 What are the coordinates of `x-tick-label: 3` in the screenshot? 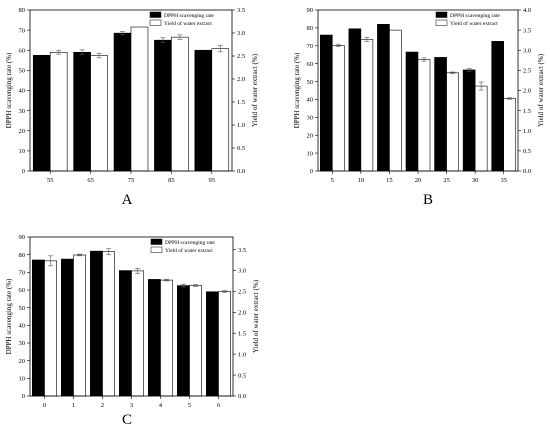 It's located at (131, 405).